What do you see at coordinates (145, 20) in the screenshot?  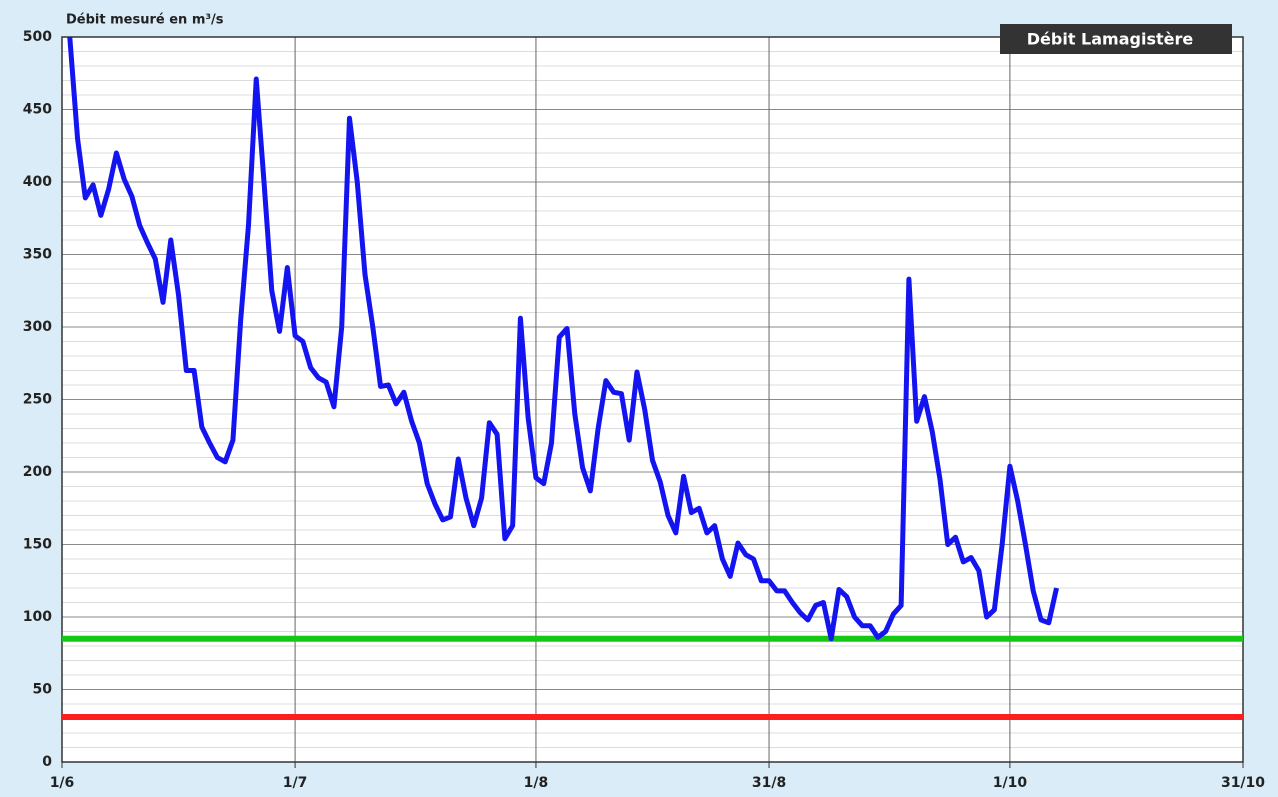 I see `y-axis-label: Débit mesuré en m³/s` at bounding box center [145, 20].